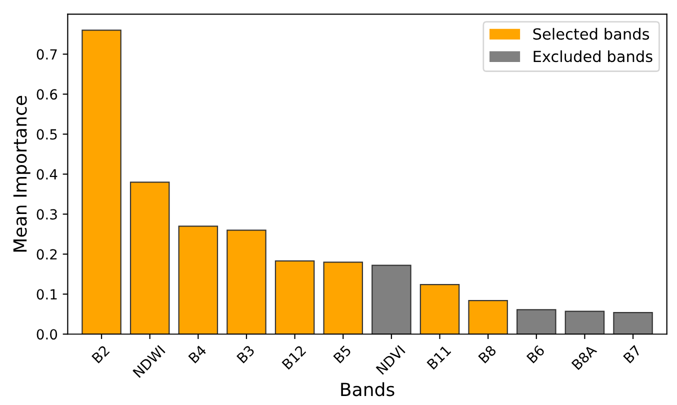 The image size is (677, 405). What do you see at coordinates (342, 354) in the screenshot?
I see `x-tick-label: B5` at bounding box center [342, 354].